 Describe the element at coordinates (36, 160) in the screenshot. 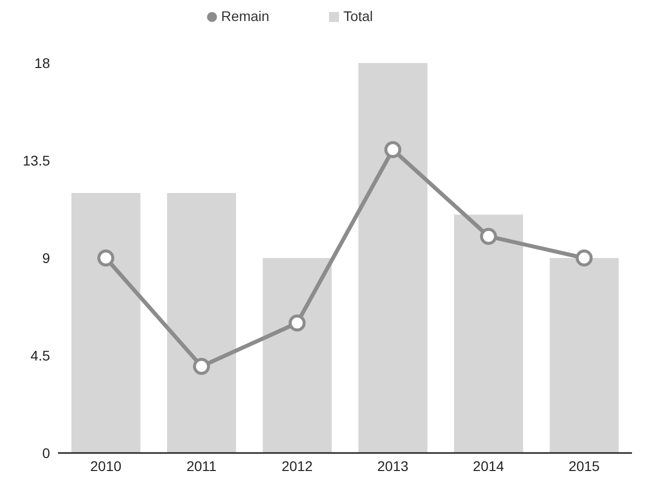

I see `y-tick-label: 13.5` at that location.